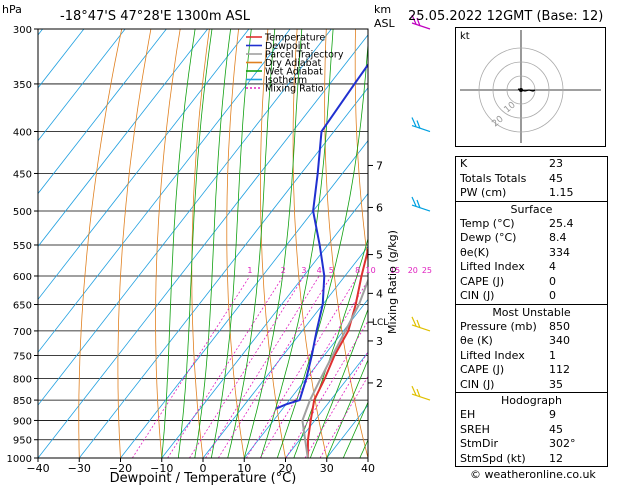 The image size is (629, 486). I want to click on pressure-tick-label: 1000, so click(19, 459).